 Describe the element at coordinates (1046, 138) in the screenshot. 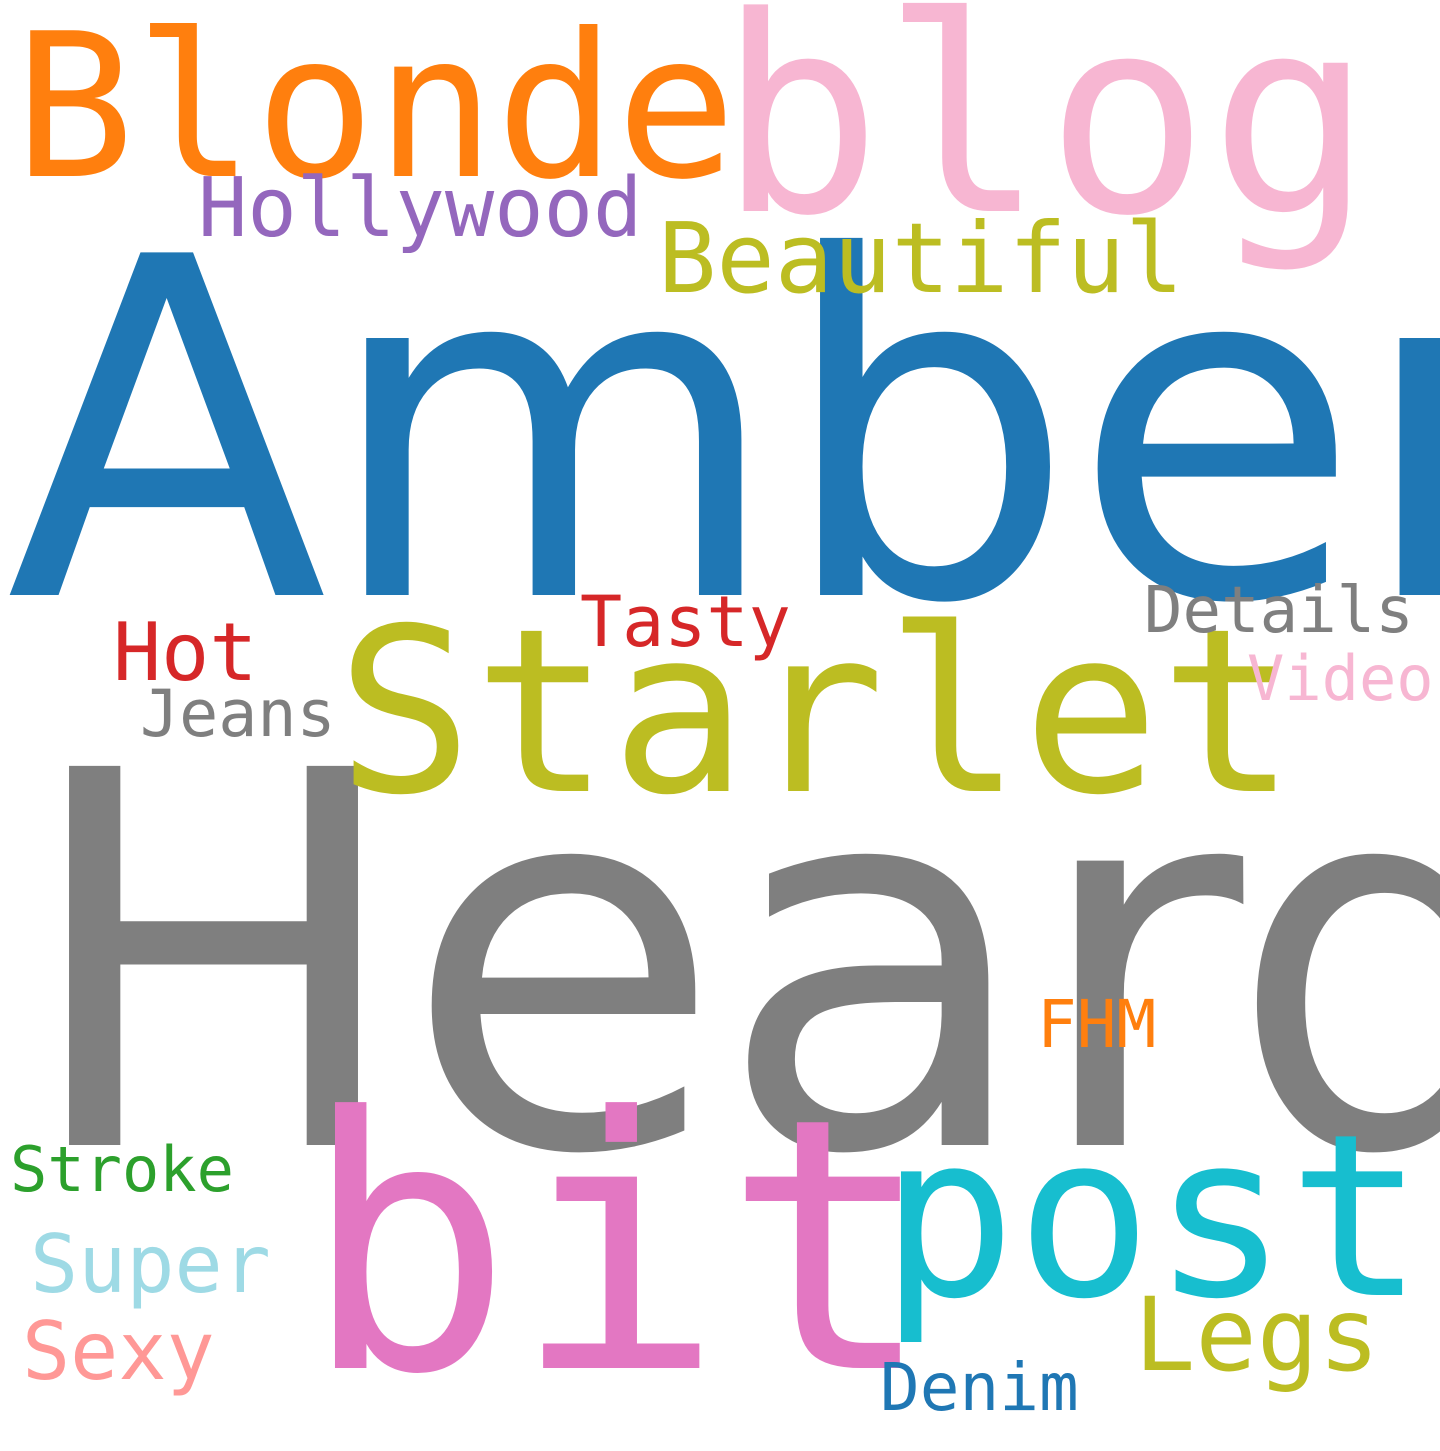

I see `word-blog: blog` at that location.